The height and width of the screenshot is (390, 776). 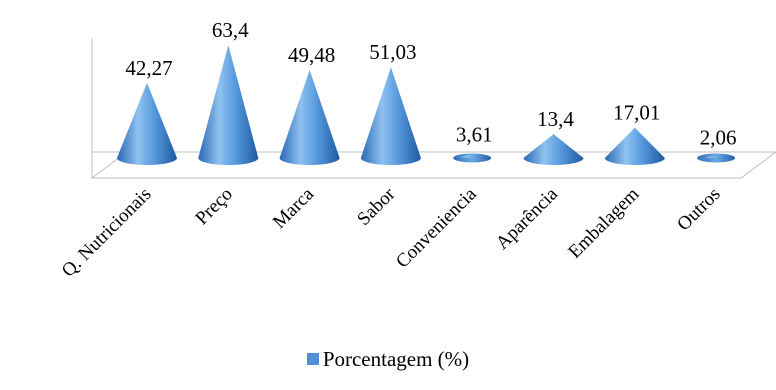 What do you see at coordinates (376, 206) in the screenshot?
I see `category-label: Sabor` at bounding box center [376, 206].